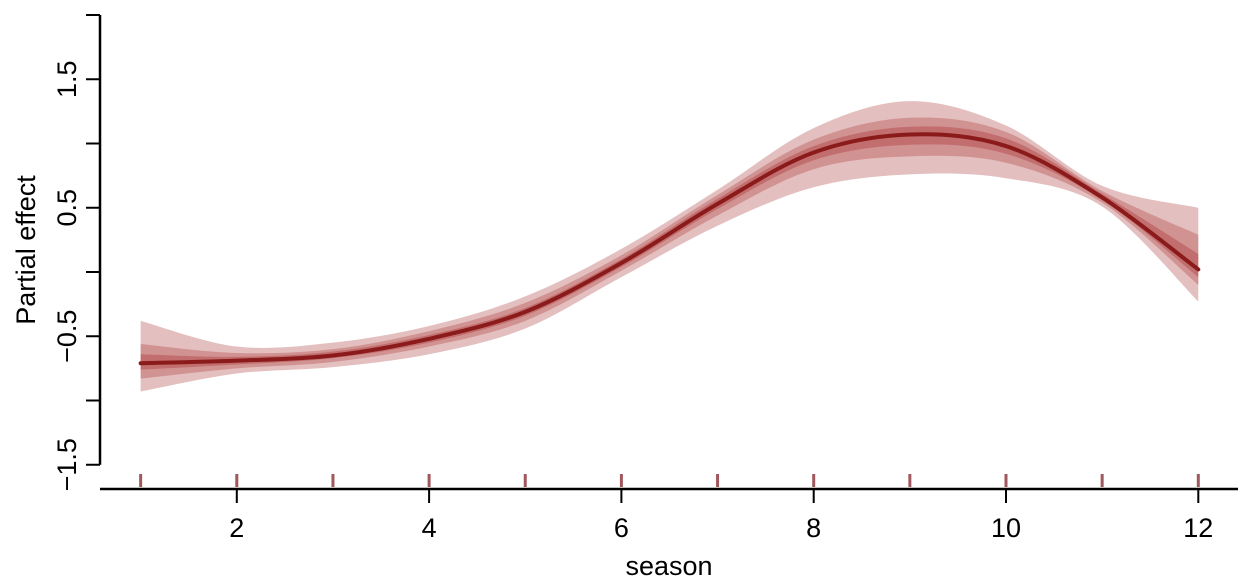 Image resolution: width=1248 pixels, height=584 pixels. I want to click on x-axis-title: season, so click(668, 566).